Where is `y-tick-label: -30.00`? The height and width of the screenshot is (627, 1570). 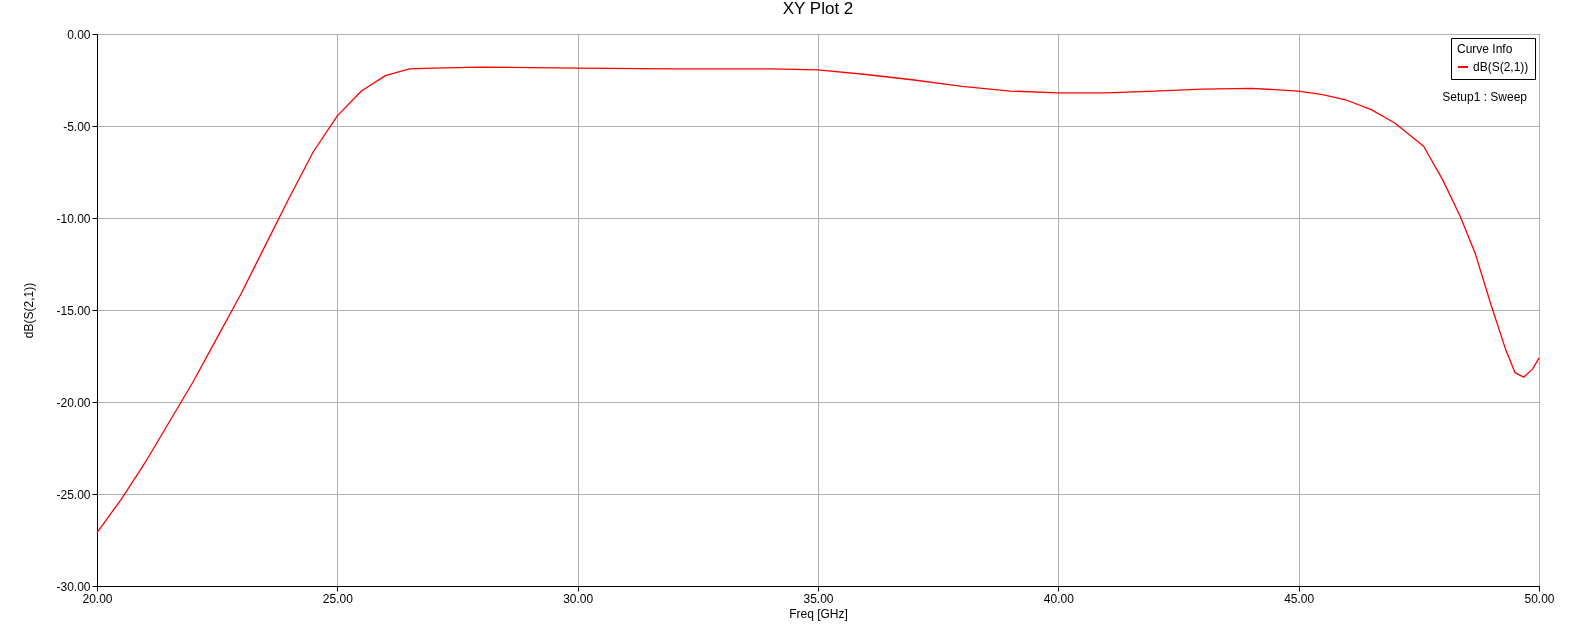
y-tick-label: -30.00 is located at coordinates (73, 586).